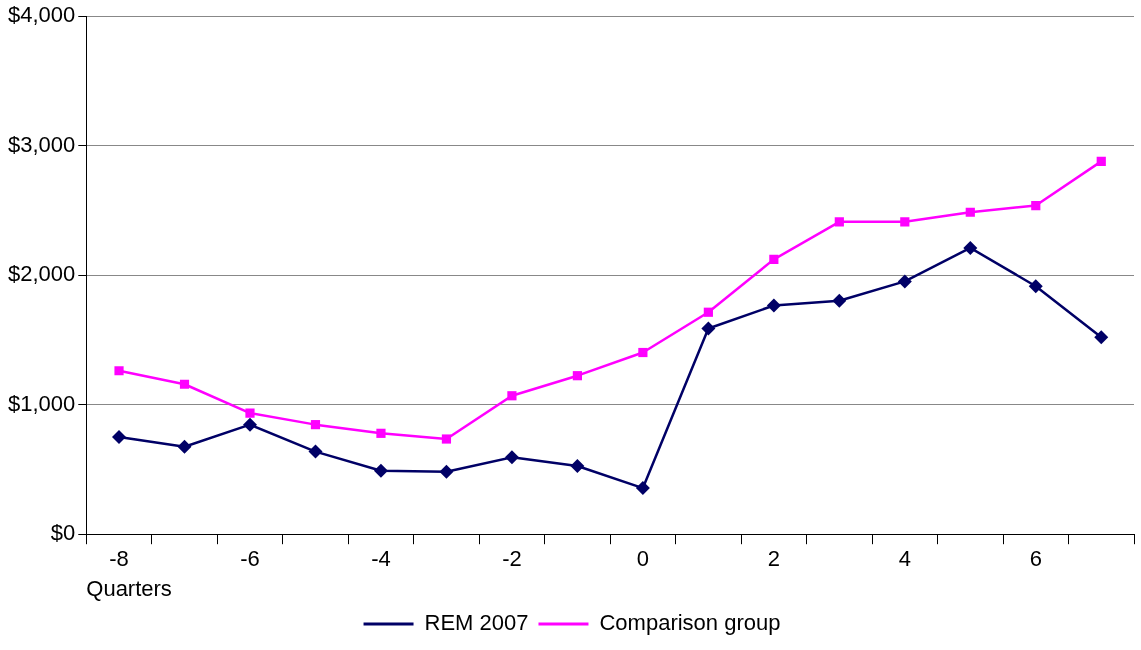 The height and width of the screenshot is (650, 1141). I want to click on x-tick-label: -2, so click(512, 559).